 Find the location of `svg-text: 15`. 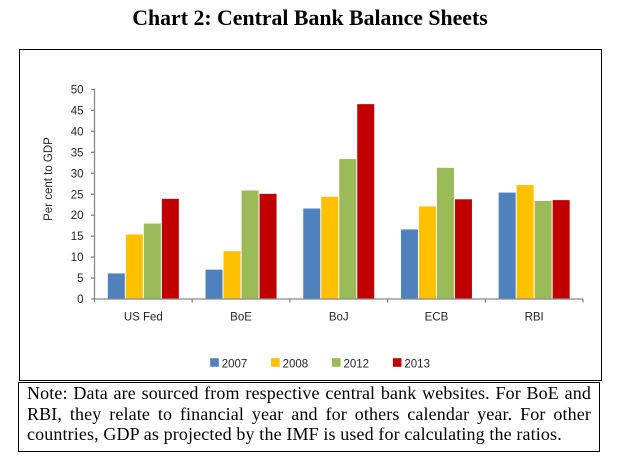

svg-text: 15 is located at coordinates (77, 237).